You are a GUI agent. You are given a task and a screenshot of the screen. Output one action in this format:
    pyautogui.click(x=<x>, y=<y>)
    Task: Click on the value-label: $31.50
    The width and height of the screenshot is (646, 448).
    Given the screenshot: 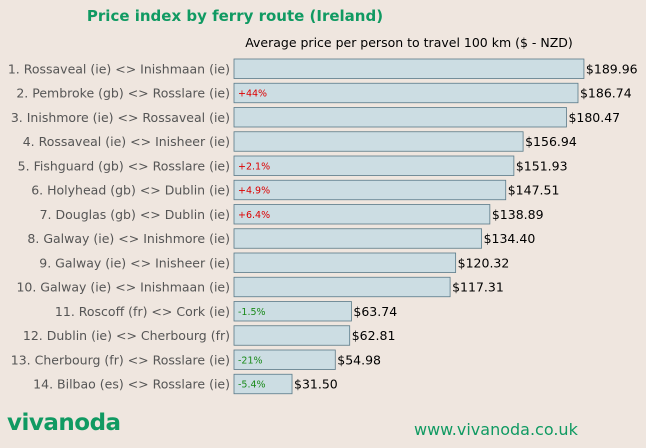 What is the action you would take?
    pyautogui.click(x=316, y=384)
    